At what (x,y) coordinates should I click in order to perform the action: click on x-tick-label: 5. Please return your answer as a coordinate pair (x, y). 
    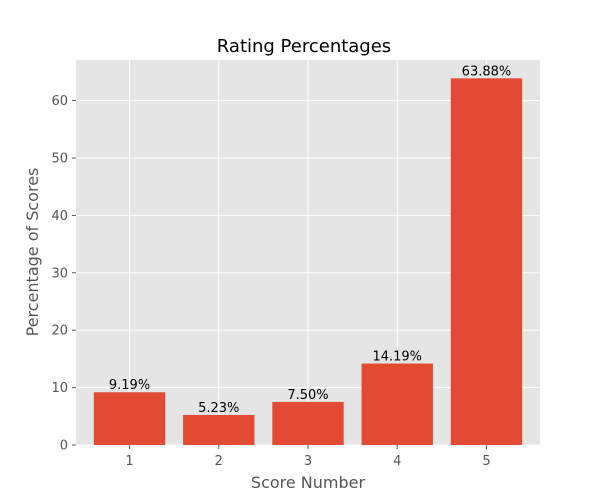
    Looking at the image, I should click on (486, 461).